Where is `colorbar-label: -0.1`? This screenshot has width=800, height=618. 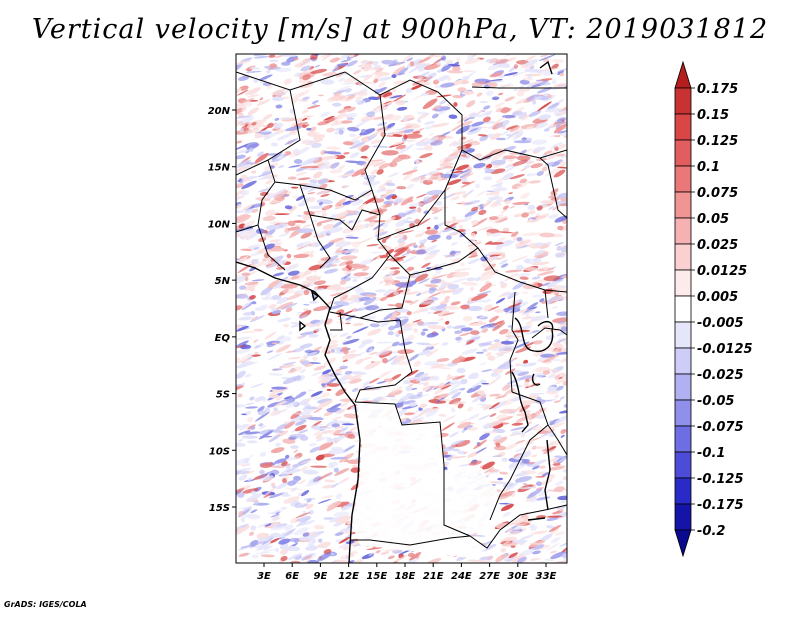 colorbar-label: -0.1 is located at coordinates (711, 453).